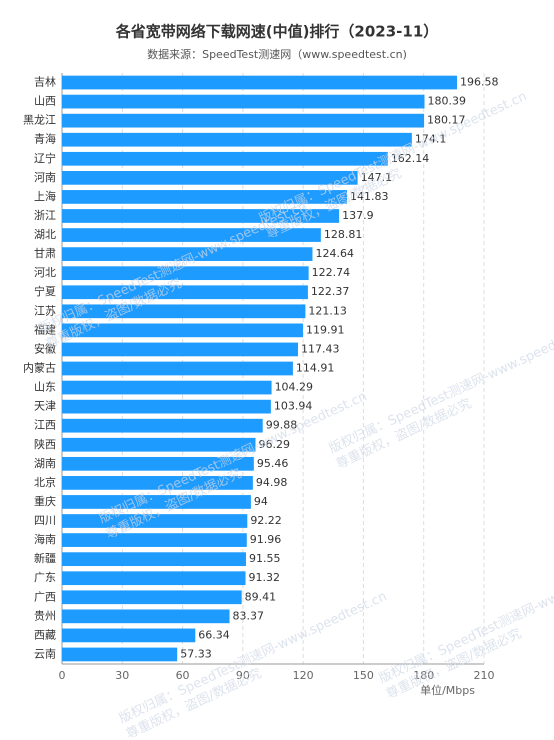 The image size is (554, 740). What do you see at coordinates (327, 310) in the screenshot?
I see `value-label: 121.13` at bounding box center [327, 310].